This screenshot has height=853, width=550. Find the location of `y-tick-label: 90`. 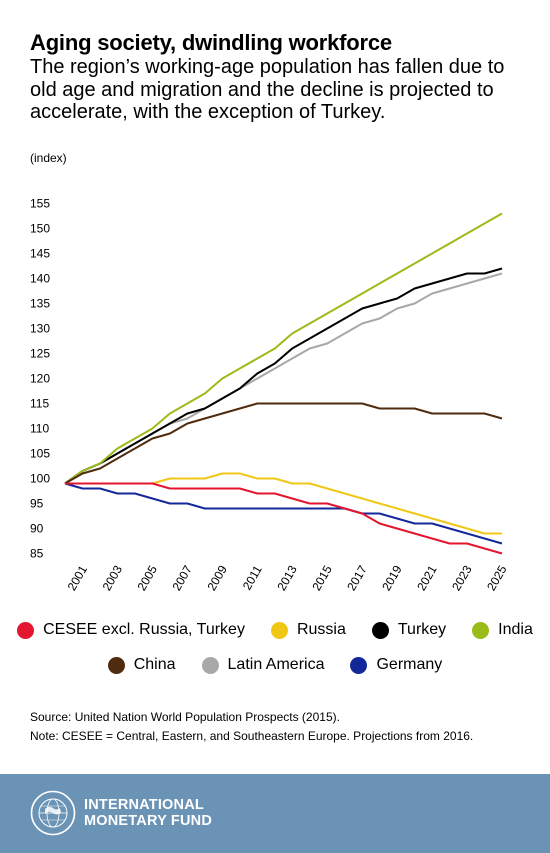

y-tick-label: 90 is located at coordinates (37, 529).